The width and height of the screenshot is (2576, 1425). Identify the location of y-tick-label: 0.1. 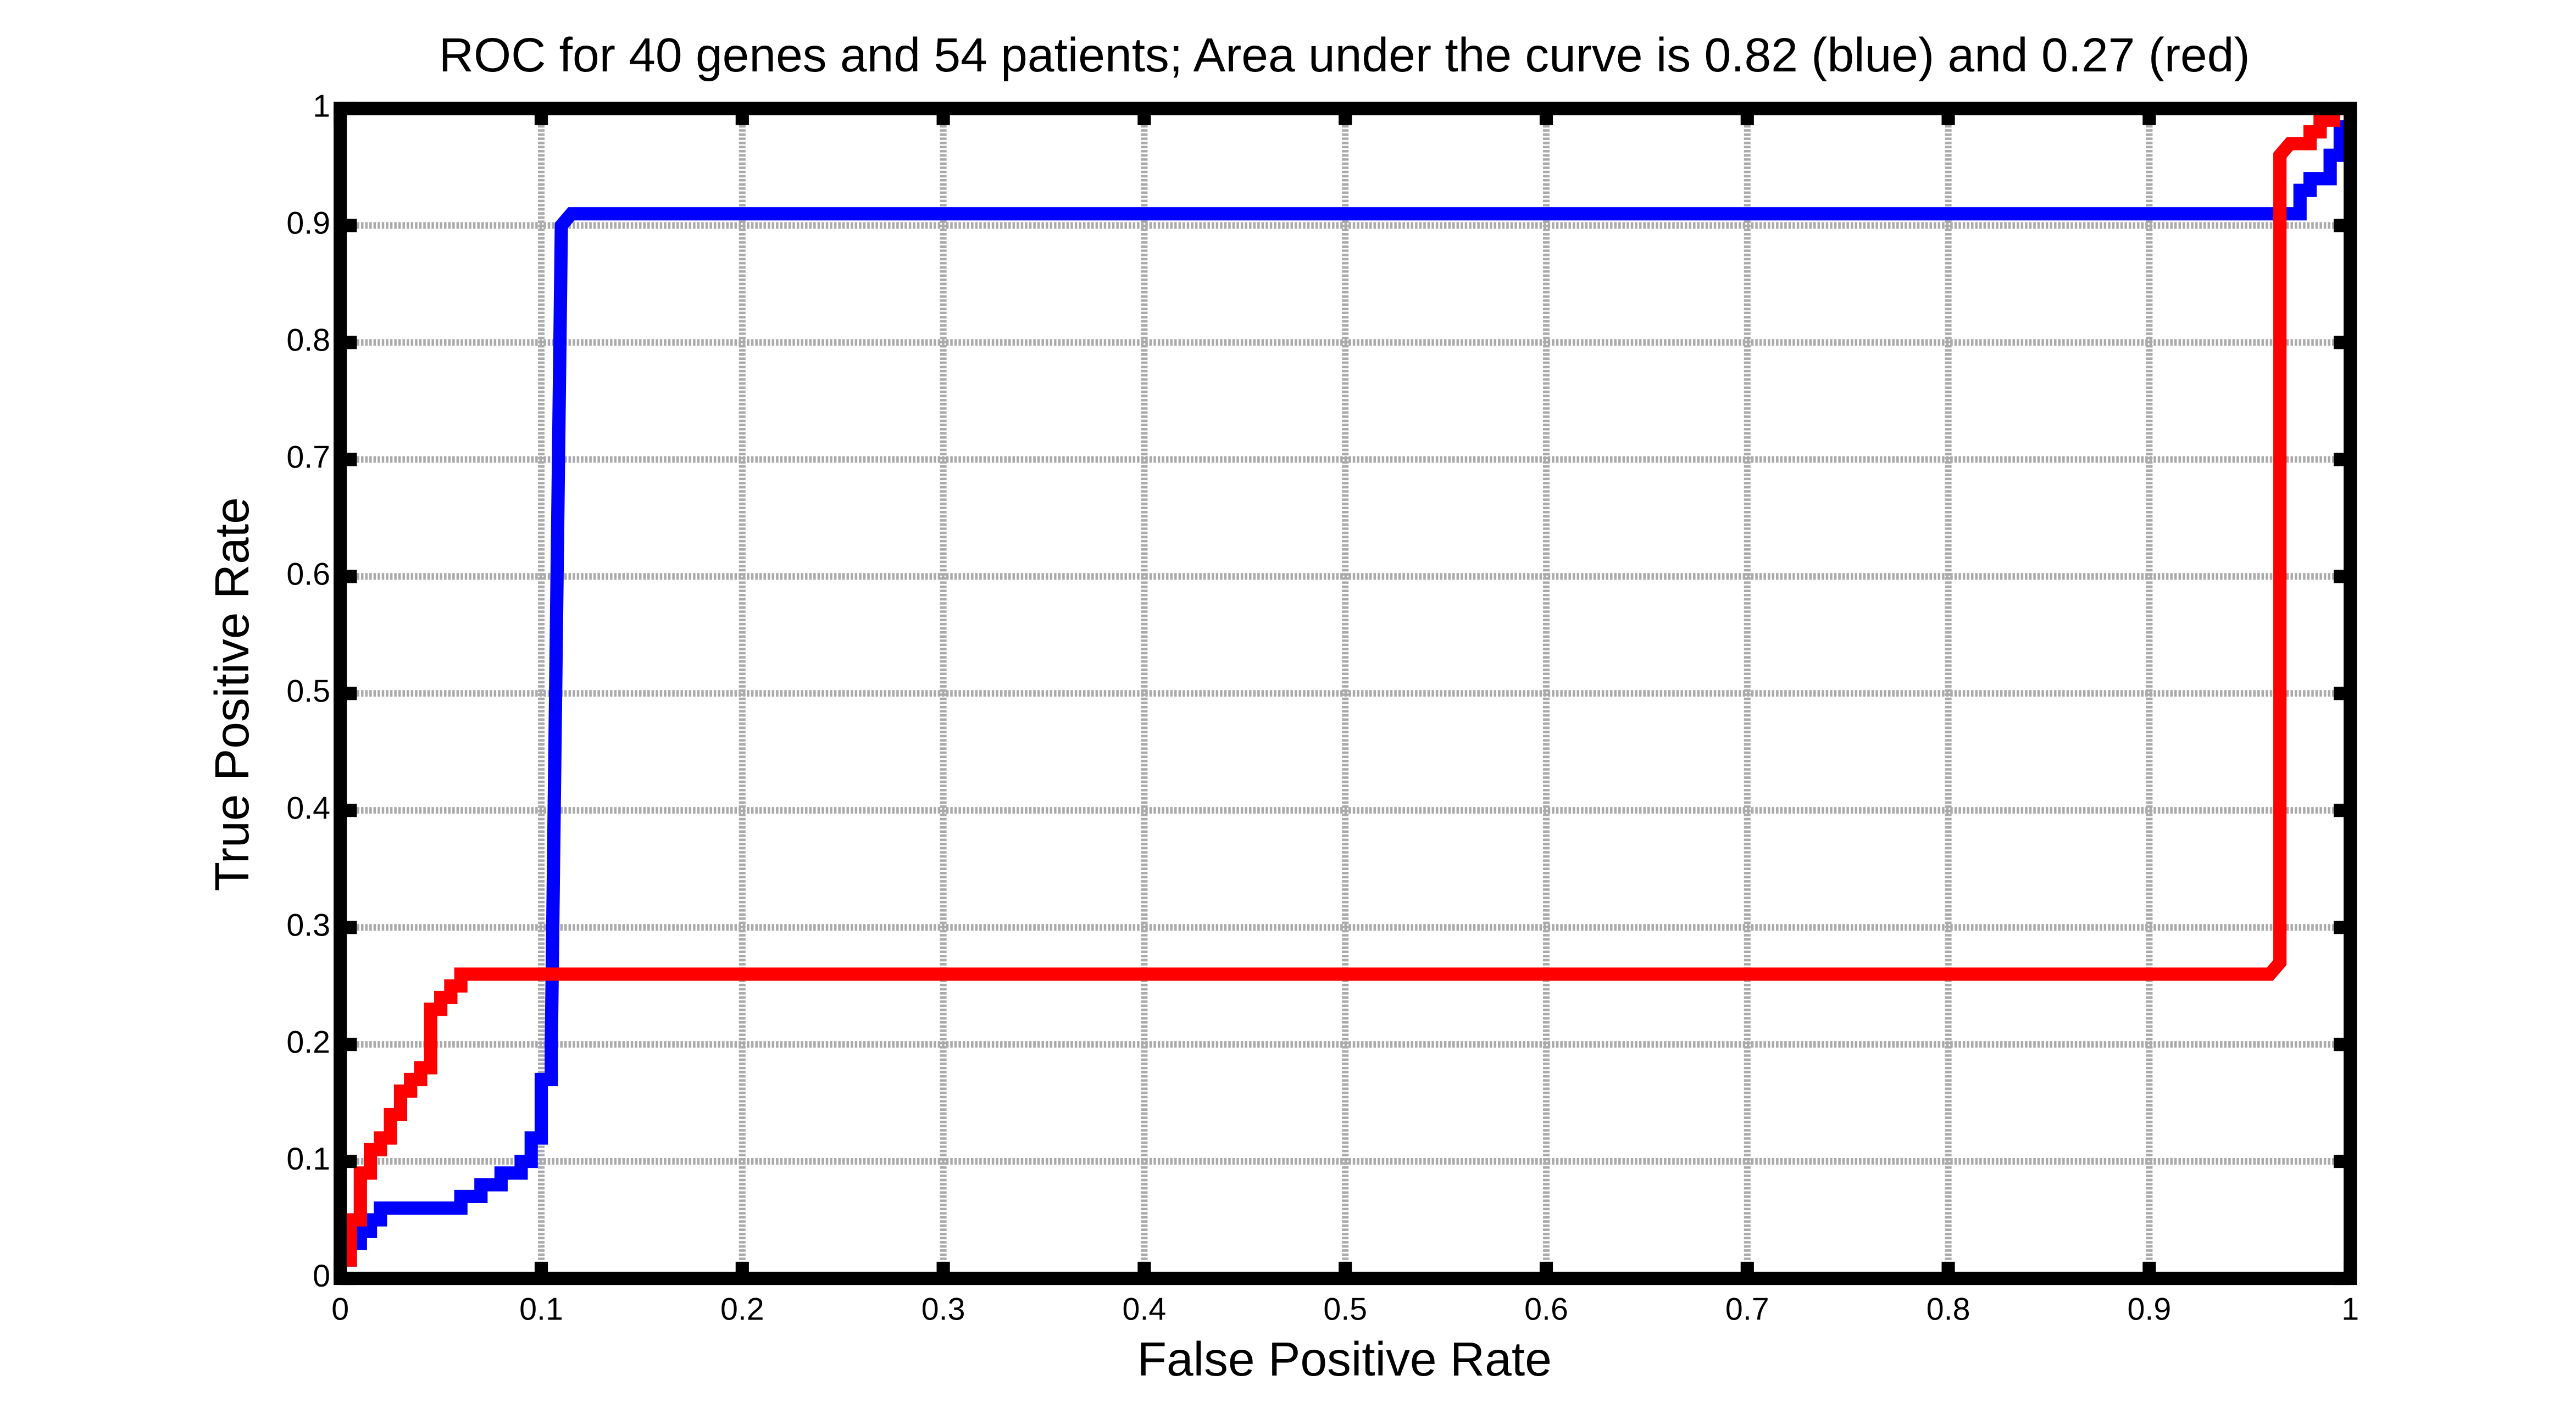
(308, 1159).